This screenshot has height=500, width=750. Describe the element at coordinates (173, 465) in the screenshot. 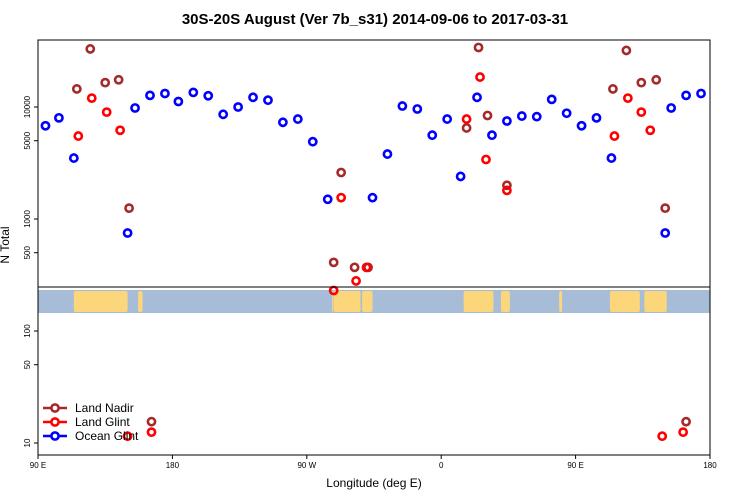

I see `x-tick-label: 180` at that location.